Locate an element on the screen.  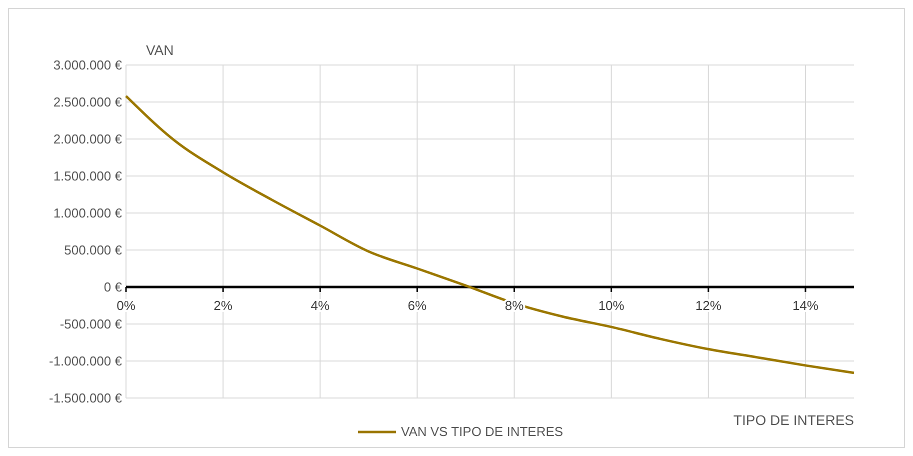
x-tick-label: 4% is located at coordinates (320, 305).